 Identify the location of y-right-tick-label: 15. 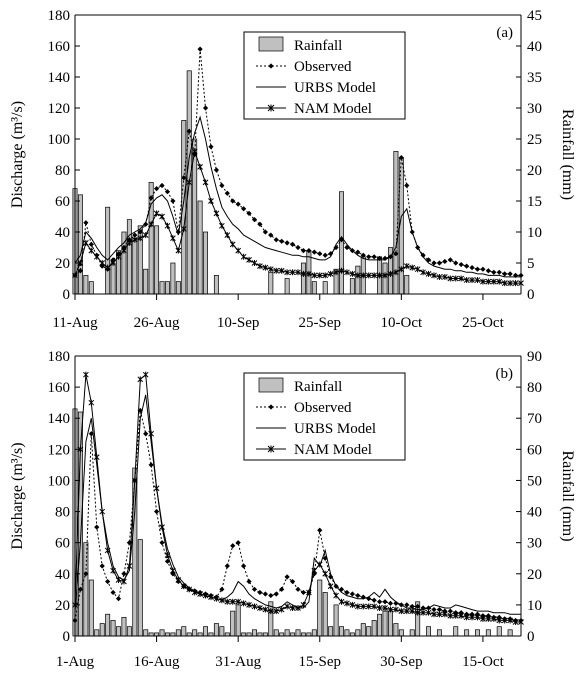
(534, 202).